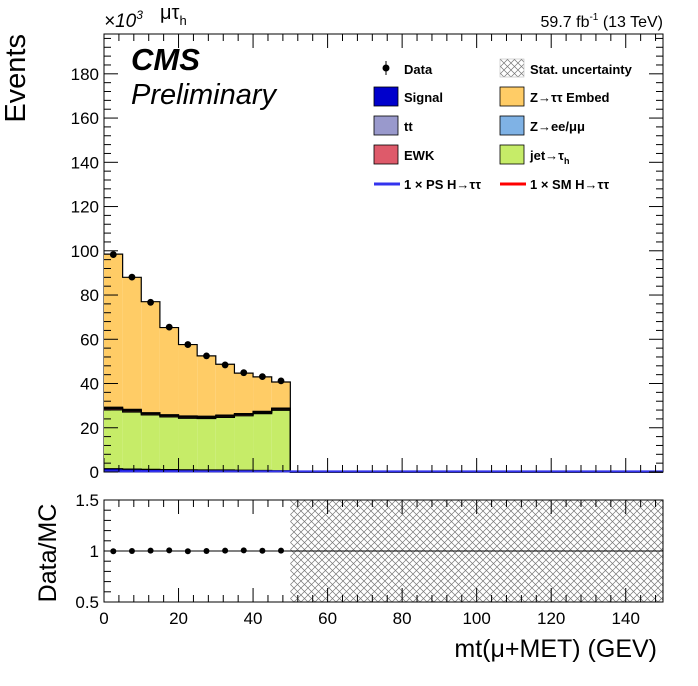  What do you see at coordinates (123, 20) in the screenshot?
I see `exponent-label: ×10³` at bounding box center [123, 20].